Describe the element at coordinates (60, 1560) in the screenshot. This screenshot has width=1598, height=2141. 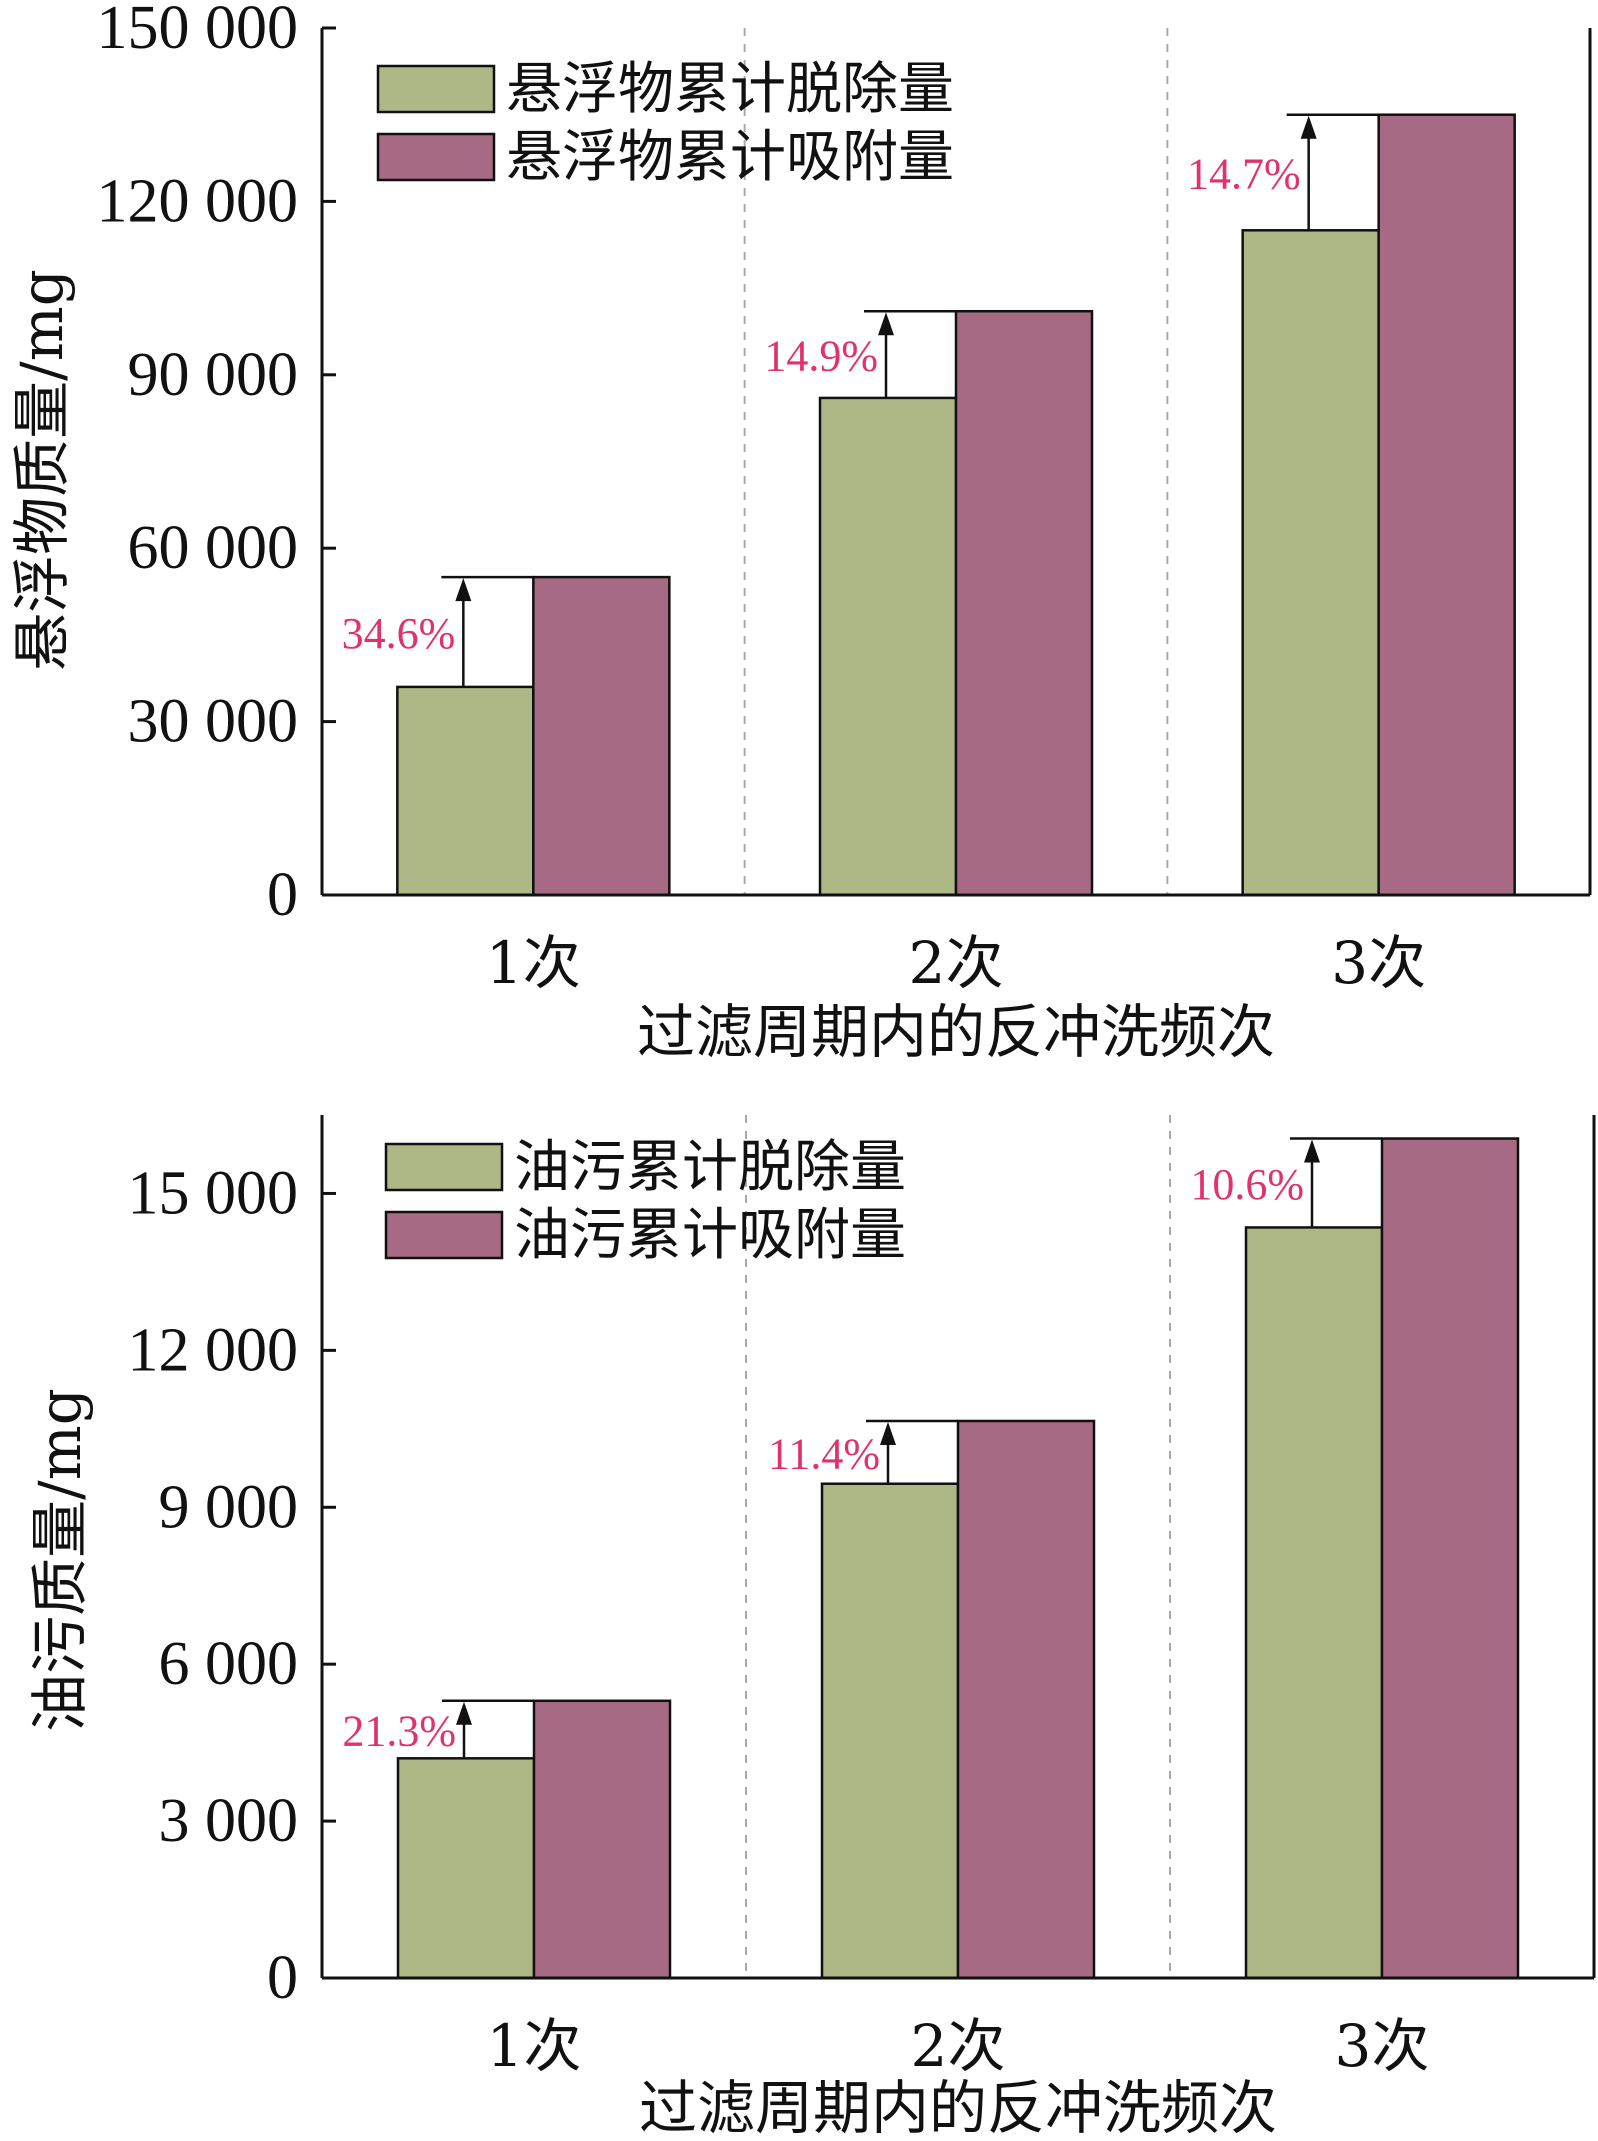
I see `y-axis-label: 油污质量/mg` at that location.